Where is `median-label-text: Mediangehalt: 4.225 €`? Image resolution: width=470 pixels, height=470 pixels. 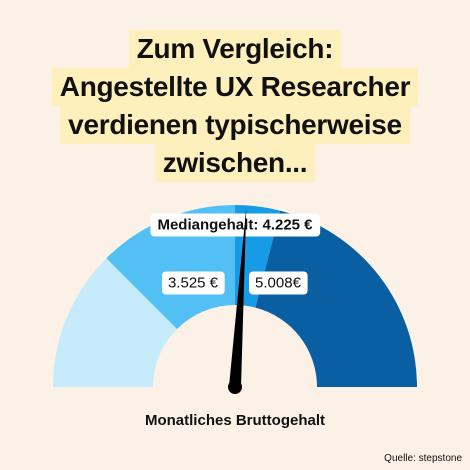 median-label-text: Mediangehalt: 4.225 € is located at coordinates (235, 225).